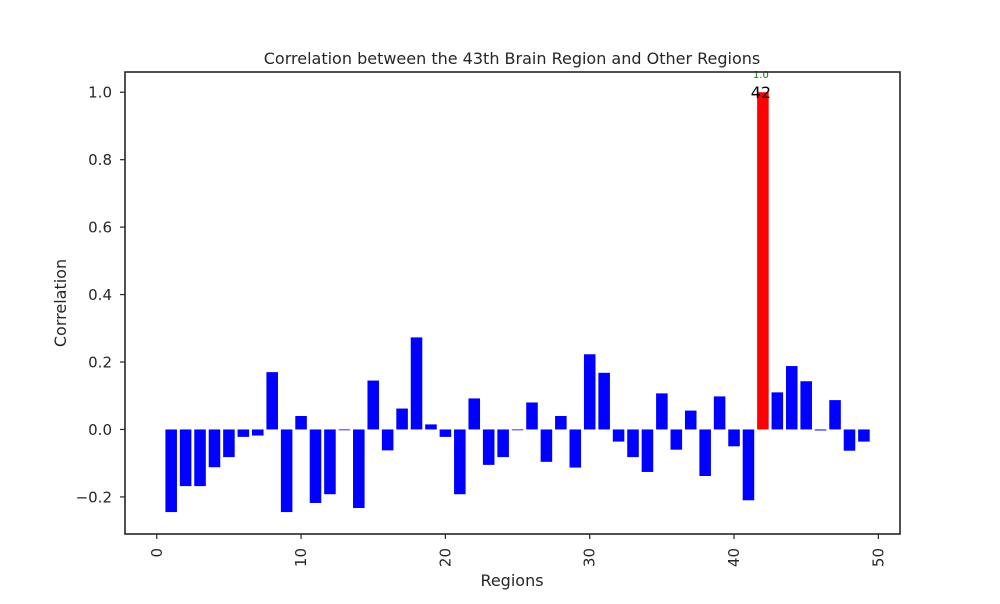  I want to click on annotations: 1.042, so click(761, 86).